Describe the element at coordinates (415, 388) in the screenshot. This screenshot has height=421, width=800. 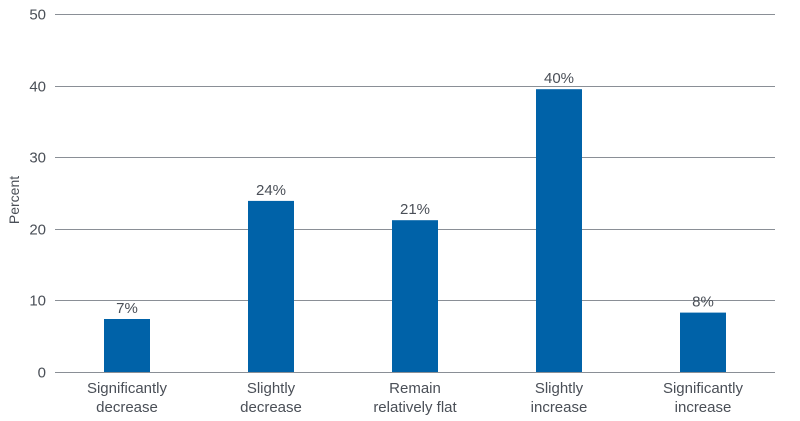
I see `x-category-label: Remain` at that location.